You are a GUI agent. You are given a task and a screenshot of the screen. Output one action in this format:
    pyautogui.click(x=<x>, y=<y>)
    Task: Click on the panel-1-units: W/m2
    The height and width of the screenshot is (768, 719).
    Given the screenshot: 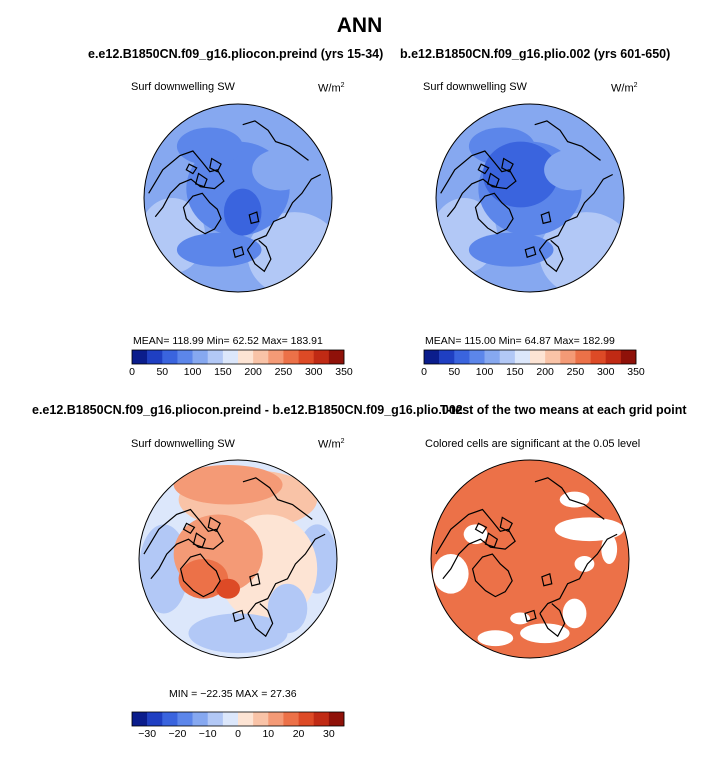 What is the action you would take?
    pyautogui.click(x=331, y=88)
    